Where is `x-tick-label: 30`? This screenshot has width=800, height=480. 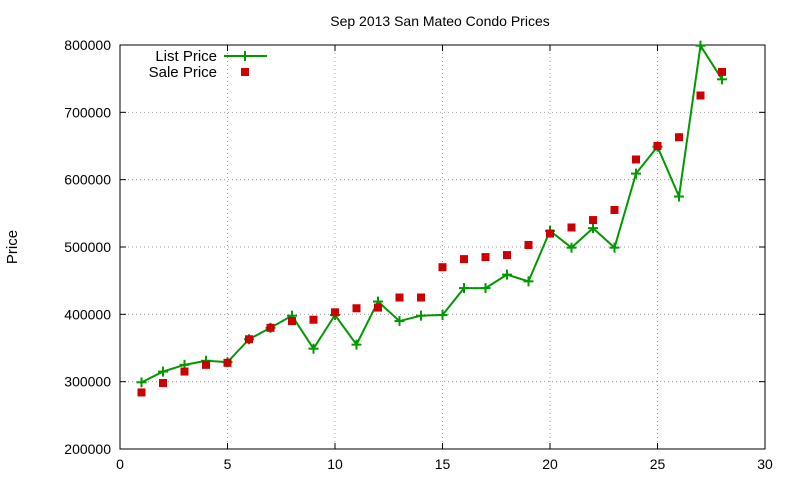 x-tick-label: 30 is located at coordinates (765, 464).